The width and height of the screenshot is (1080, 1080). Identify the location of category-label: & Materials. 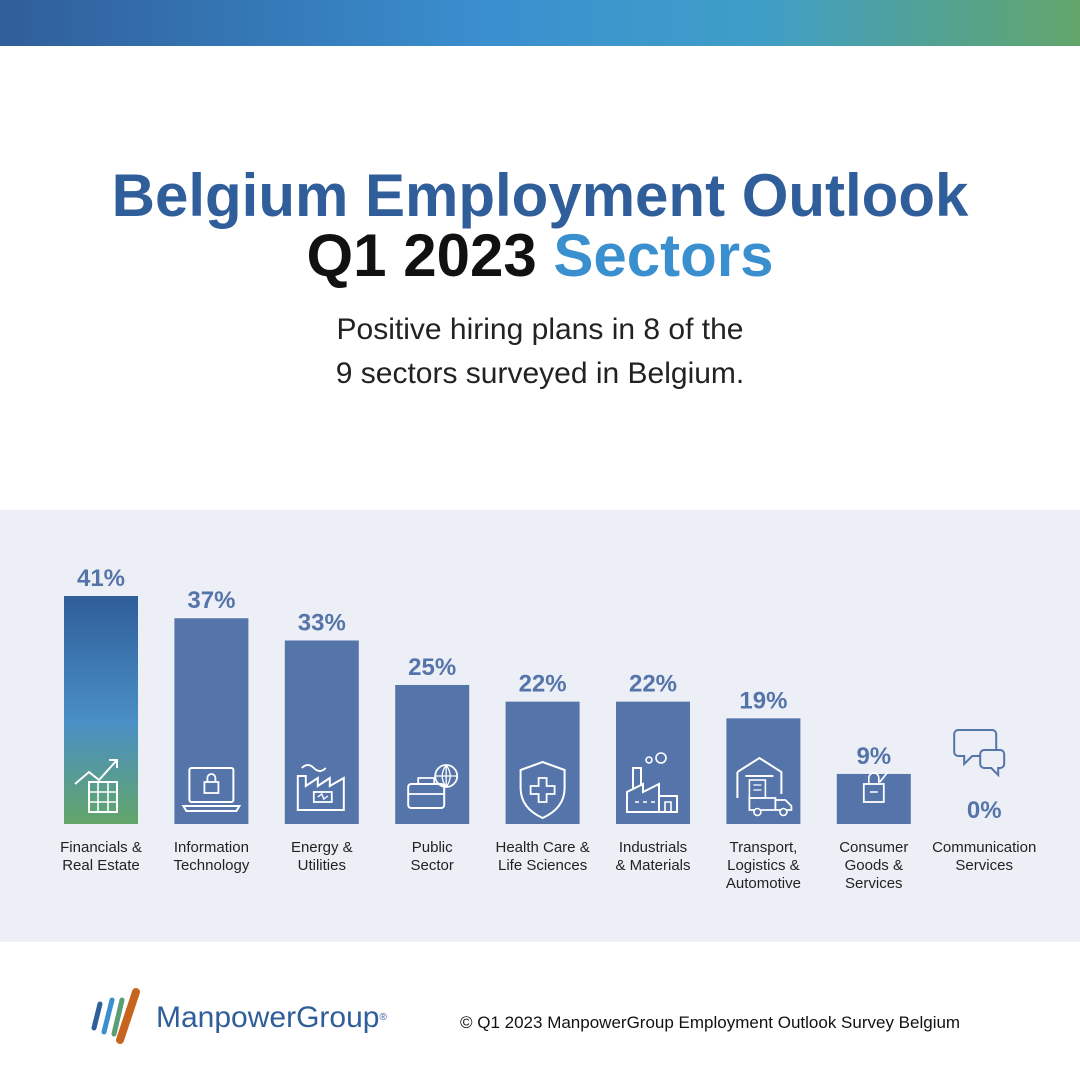
(652, 865).